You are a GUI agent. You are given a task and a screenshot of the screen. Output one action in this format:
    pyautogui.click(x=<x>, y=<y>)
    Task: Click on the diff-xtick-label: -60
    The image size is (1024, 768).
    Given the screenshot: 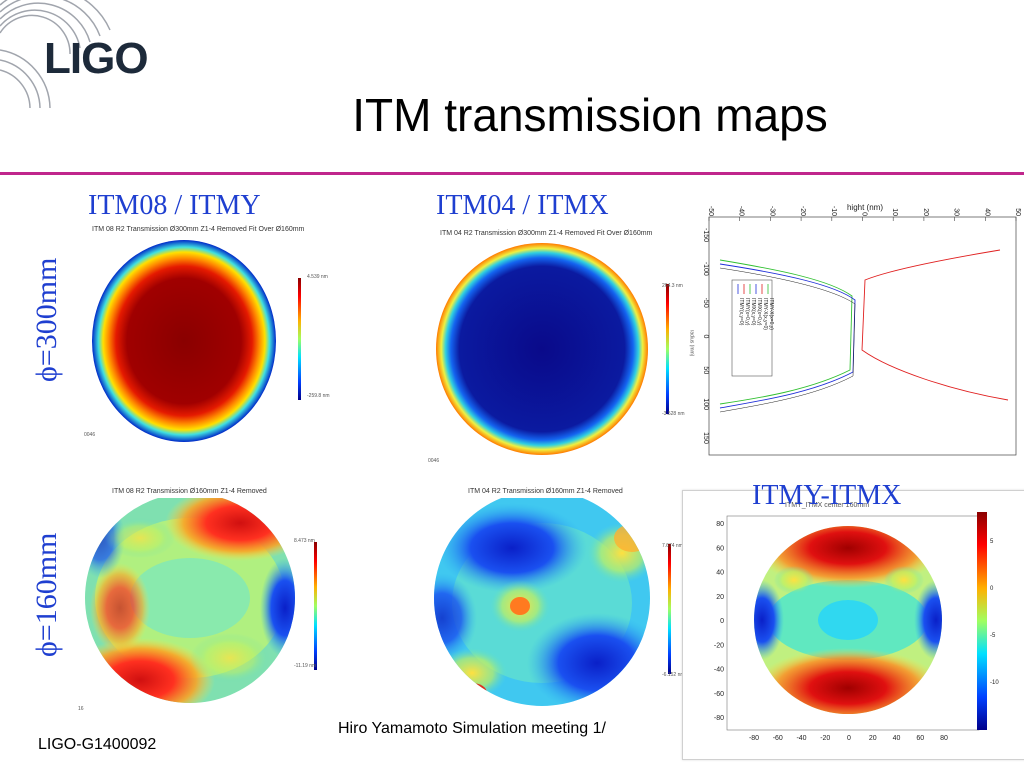 What is the action you would take?
    pyautogui.click(x=778, y=738)
    